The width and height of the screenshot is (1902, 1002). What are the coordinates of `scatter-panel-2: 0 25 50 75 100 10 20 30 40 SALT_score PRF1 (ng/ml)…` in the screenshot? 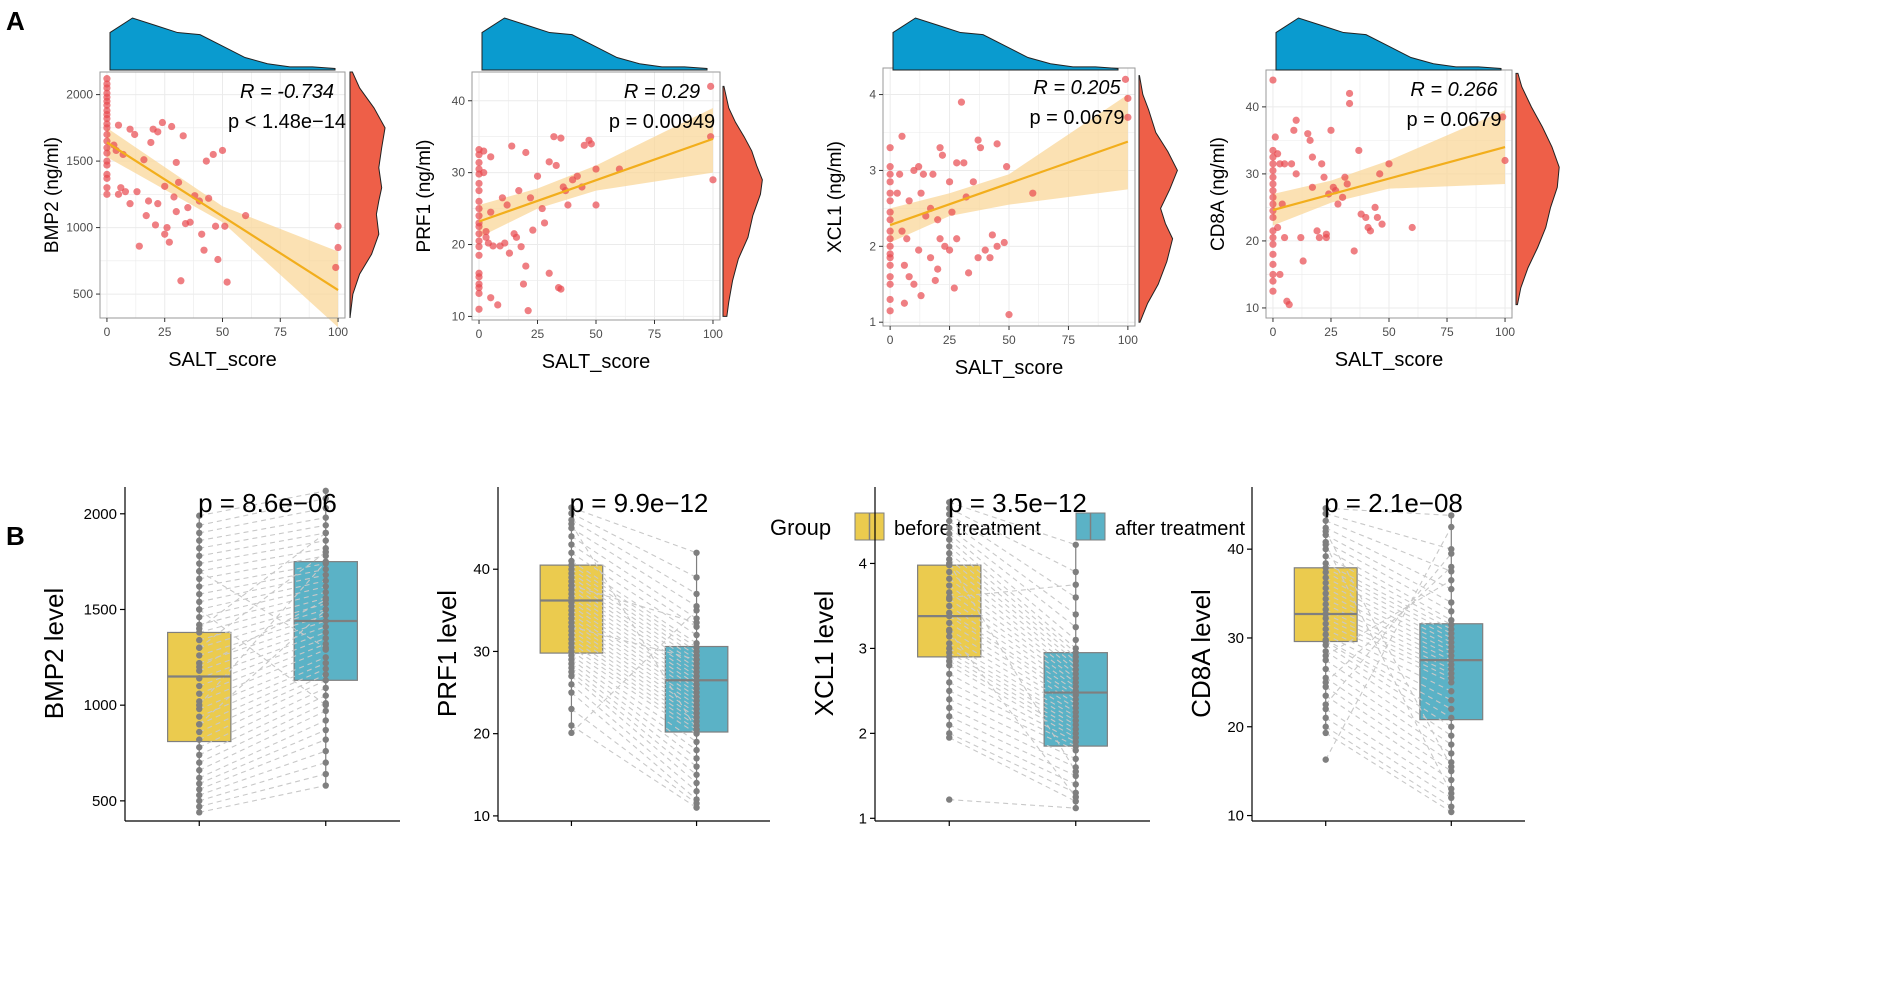 It's located at (588, 195).